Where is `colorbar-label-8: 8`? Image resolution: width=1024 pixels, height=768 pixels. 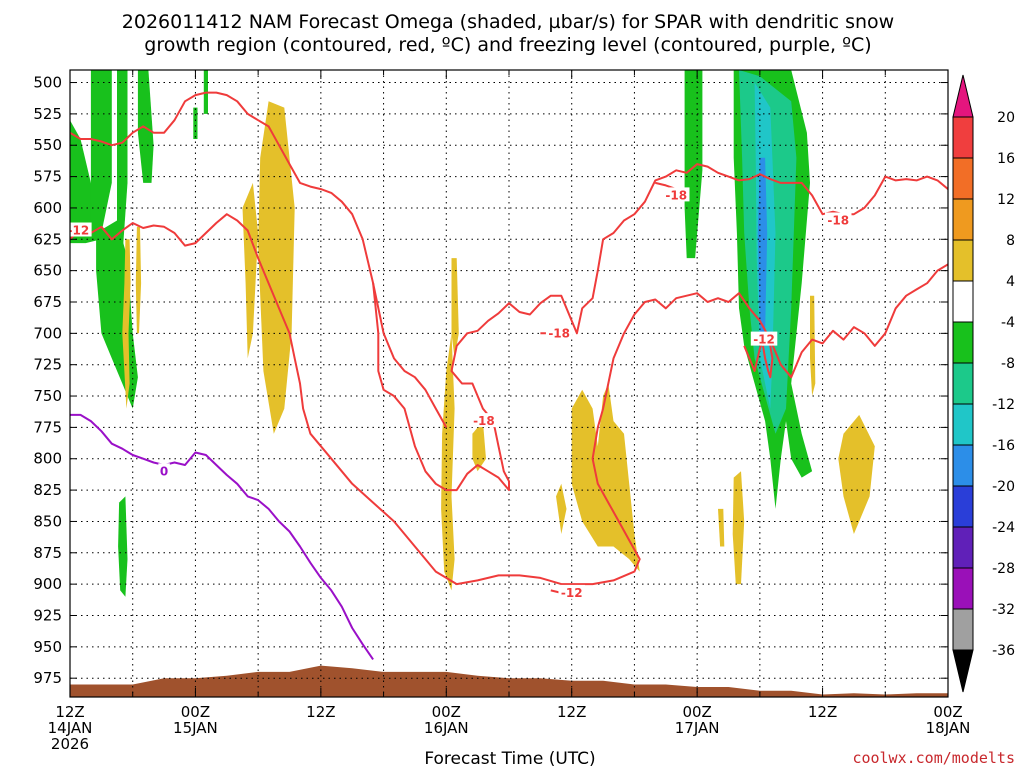
colorbar-label-8: 8 is located at coordinates (1010, 241).